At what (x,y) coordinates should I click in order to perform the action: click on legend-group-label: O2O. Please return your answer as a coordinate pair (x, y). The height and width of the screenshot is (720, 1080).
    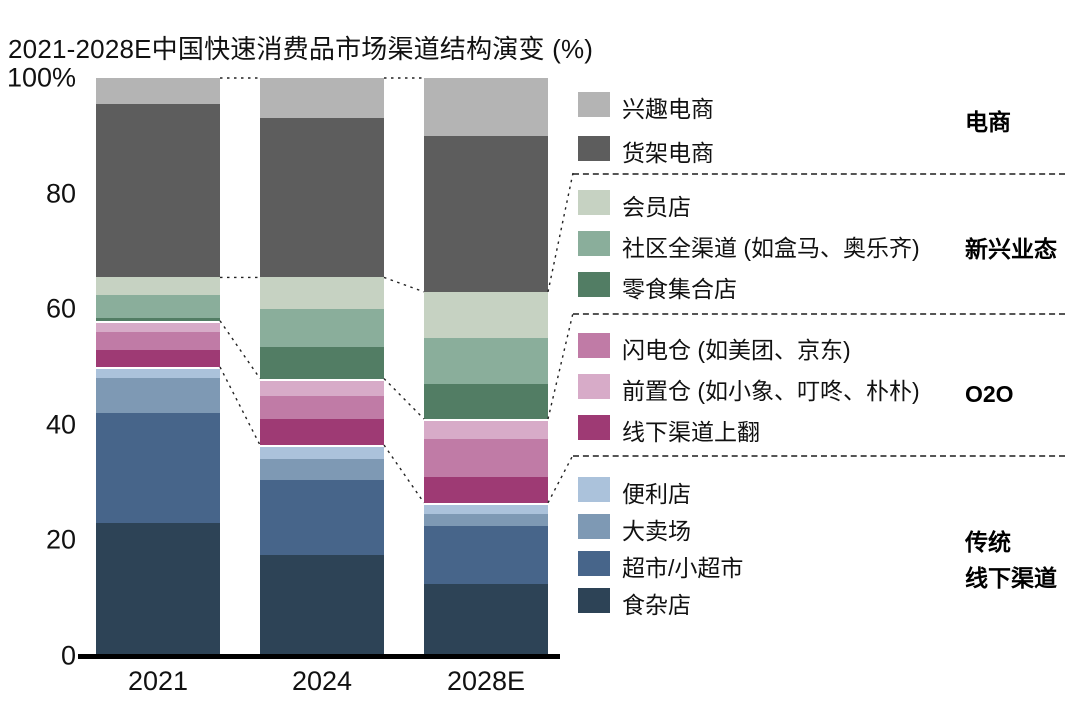
    Looking at the image, I should click on (989, 394).